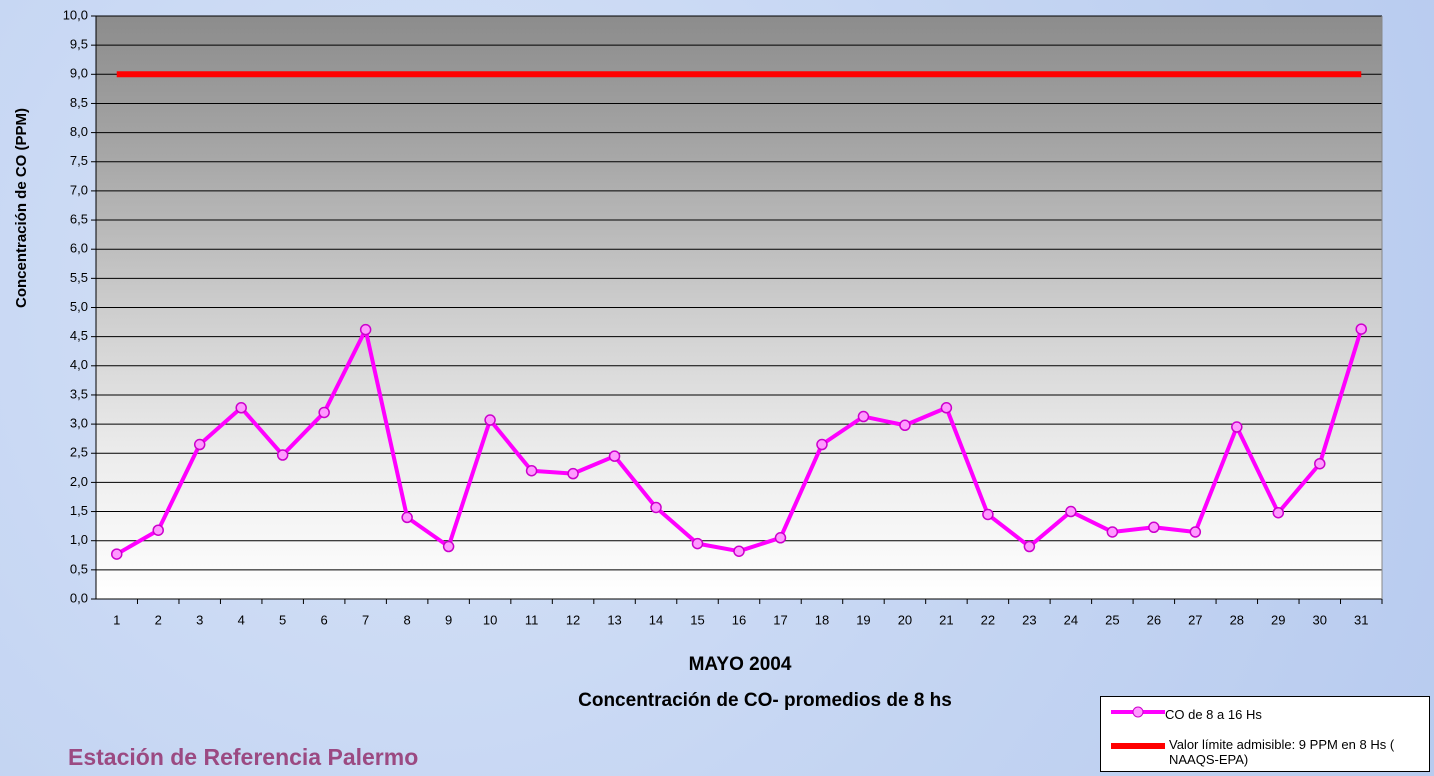 The image size is (1434, 776). What do you see at coordinates (946, 619) in the screenshot?
I see `x-tick-label: 21` at bounding box center [946, 619].